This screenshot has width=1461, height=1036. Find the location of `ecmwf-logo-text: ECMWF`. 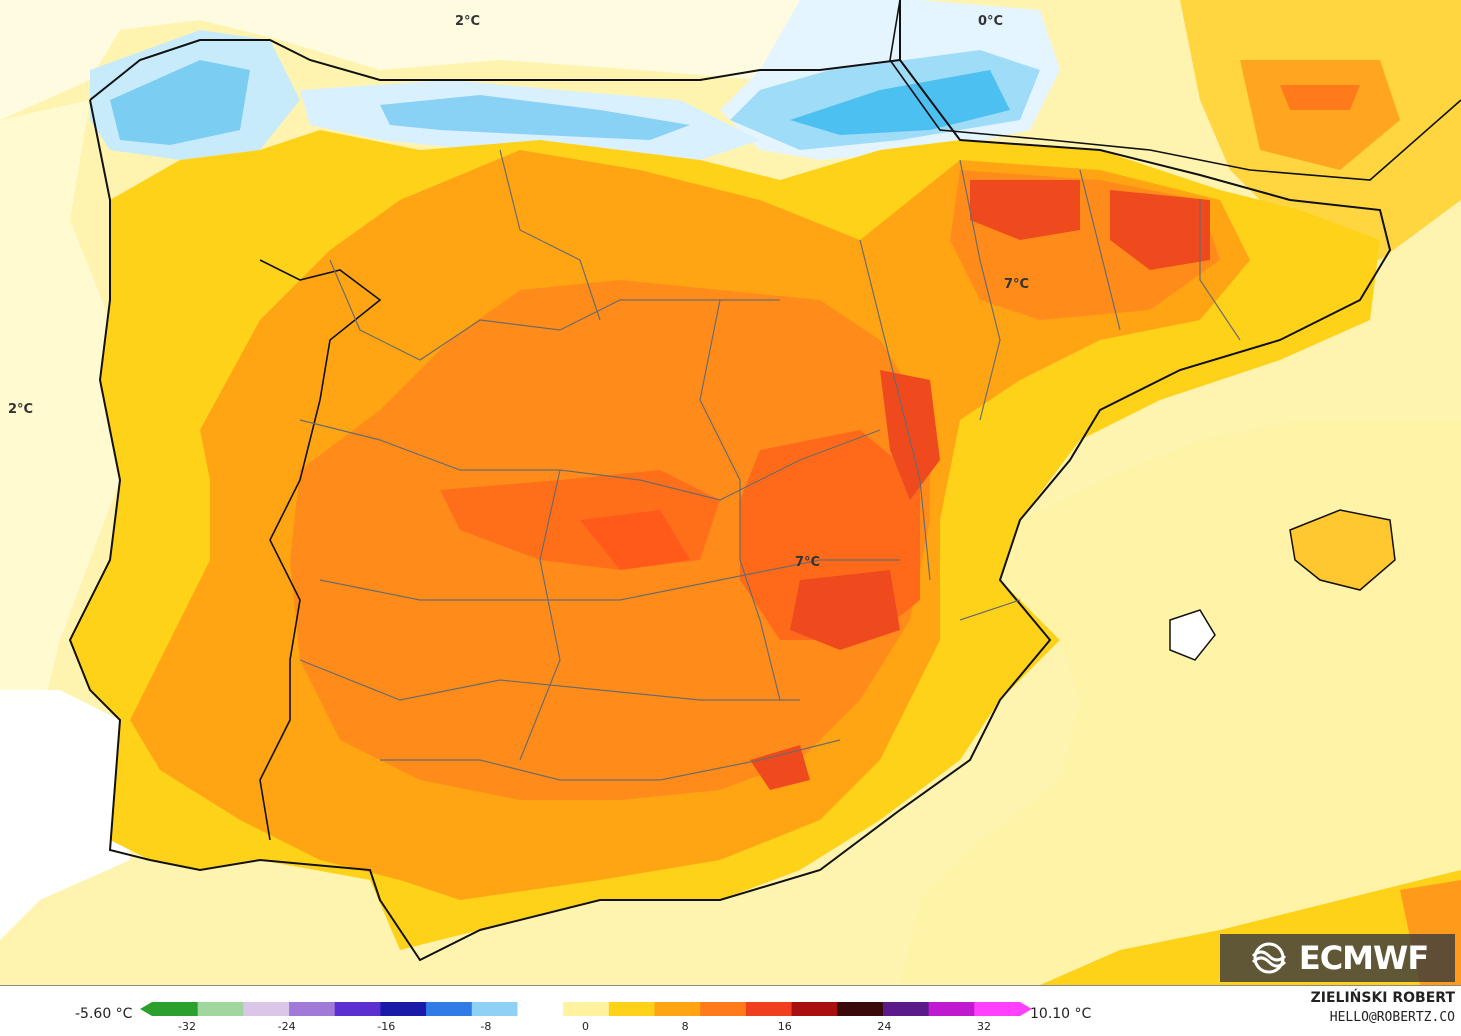

ecmwf-logo-text: ECMWF is located at coordinates (1363, 958).